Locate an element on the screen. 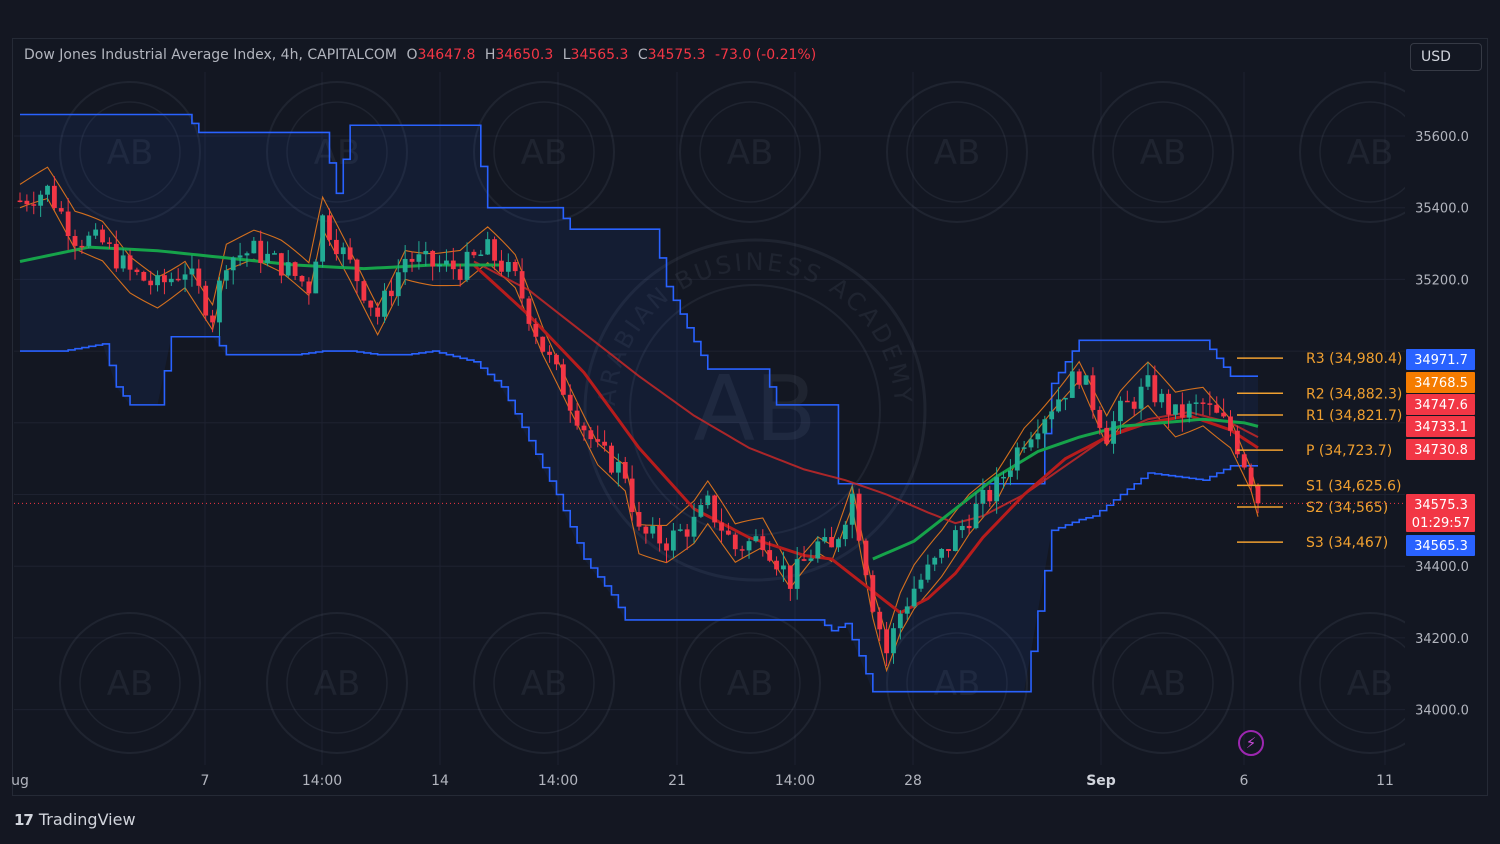  price-label-value: 34768.5 is located at coordinates (1441, 383).